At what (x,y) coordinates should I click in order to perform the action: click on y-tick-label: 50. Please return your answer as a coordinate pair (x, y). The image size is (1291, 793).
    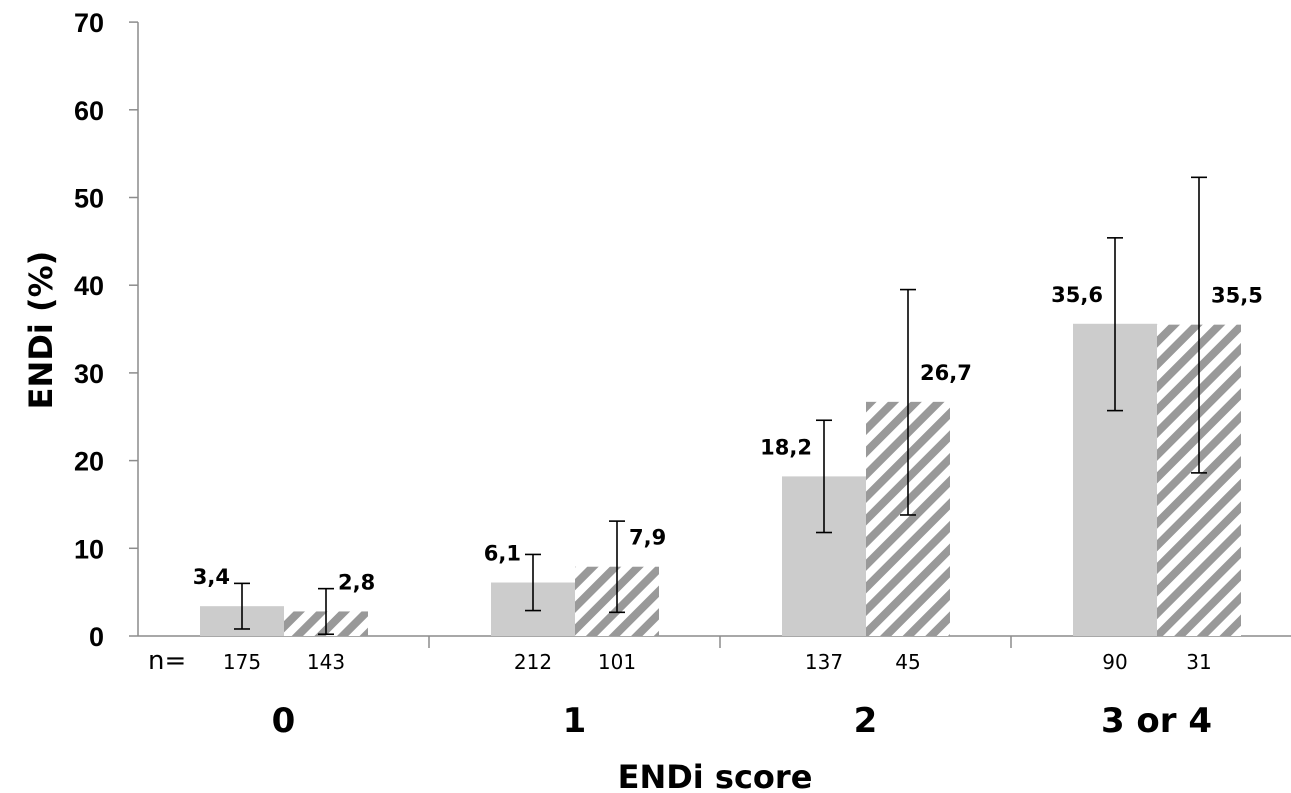
    Looking at the image, I should click on (89, 199).